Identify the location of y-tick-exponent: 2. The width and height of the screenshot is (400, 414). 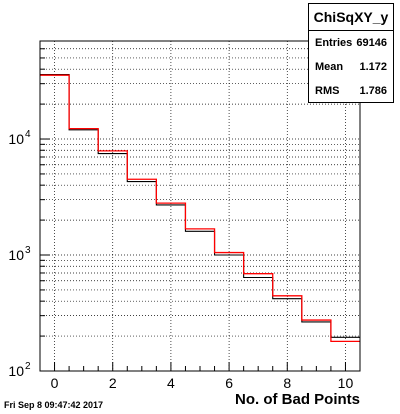
(28, 366).